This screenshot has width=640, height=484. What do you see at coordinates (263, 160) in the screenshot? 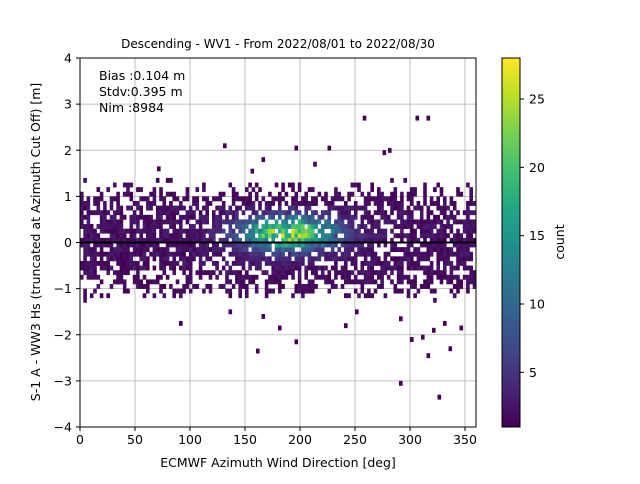
I see `heatmap-outlier-cell` at bounding box center [263, 160].